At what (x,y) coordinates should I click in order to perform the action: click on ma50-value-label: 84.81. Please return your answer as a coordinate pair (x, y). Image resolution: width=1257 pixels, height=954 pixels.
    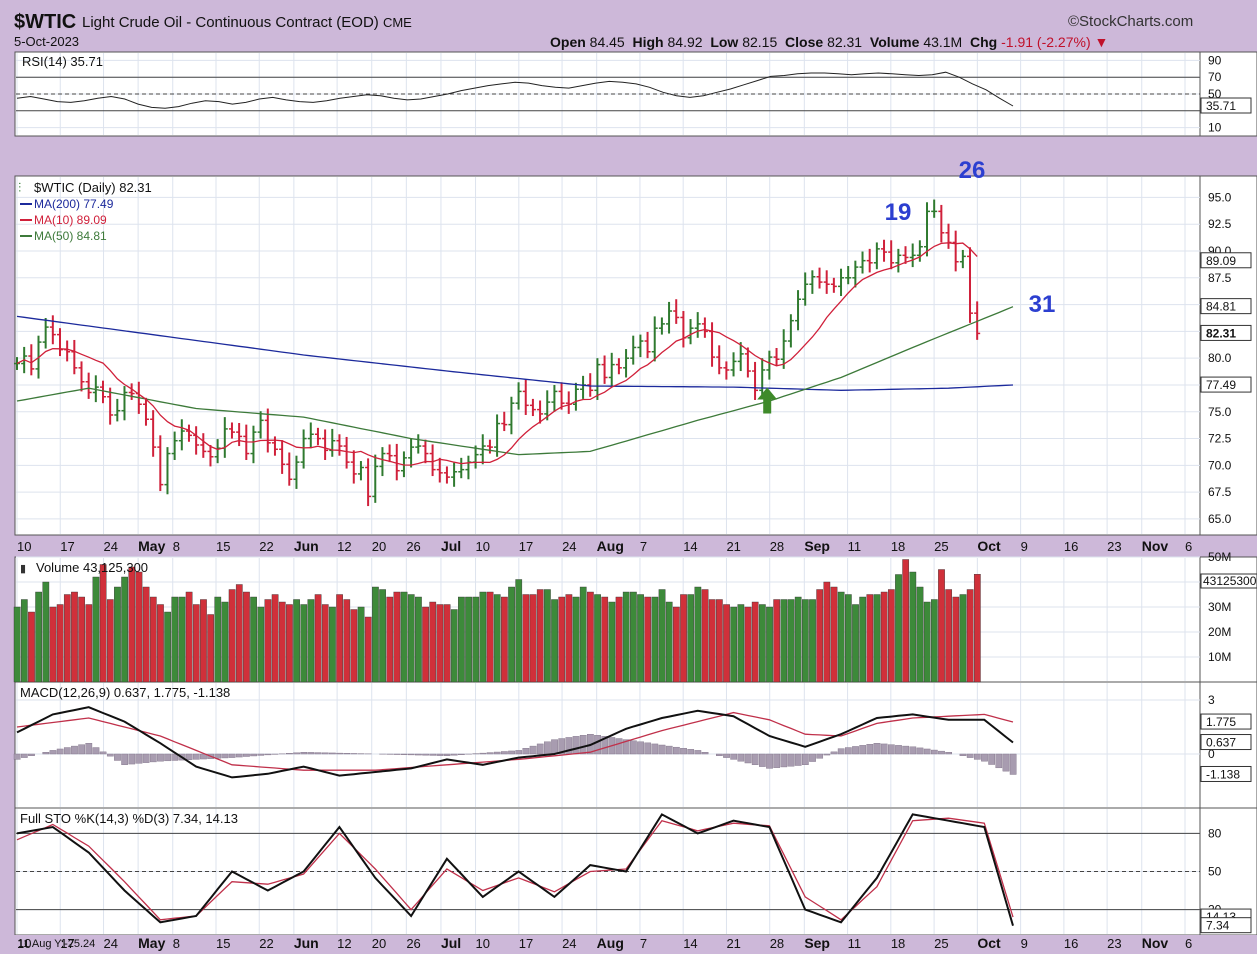
    Looking at the image, I should click on (1221, 307).